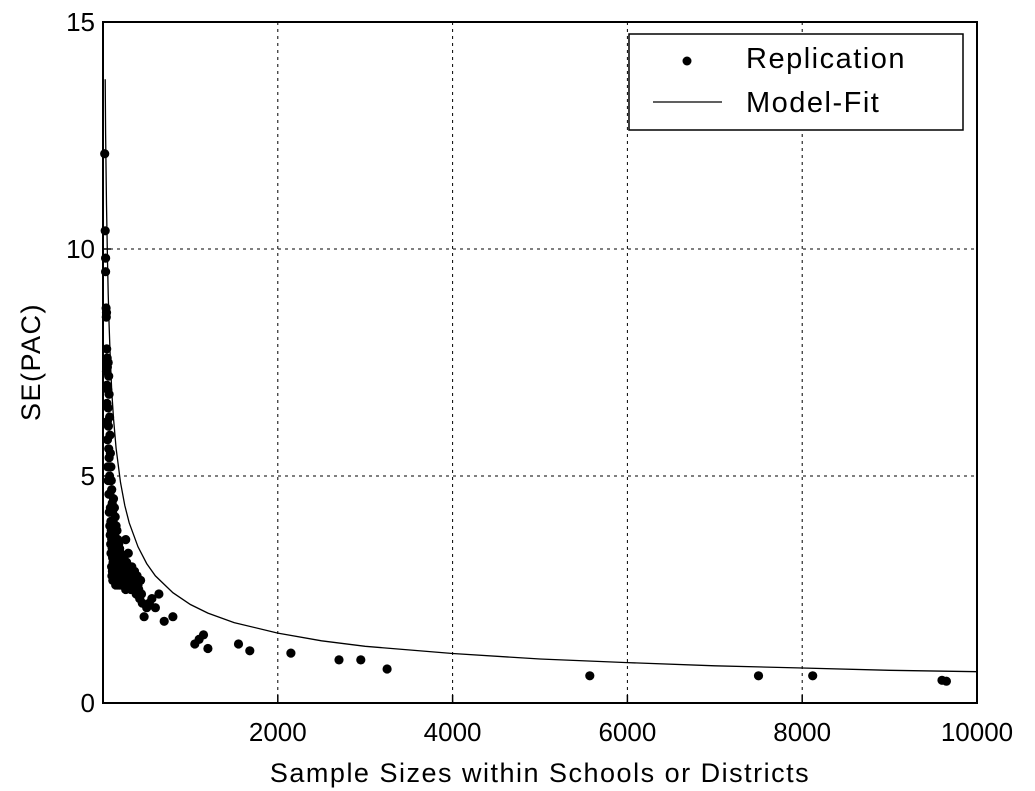  I want to click on x-tick-label: 6000, so click(627, 732).